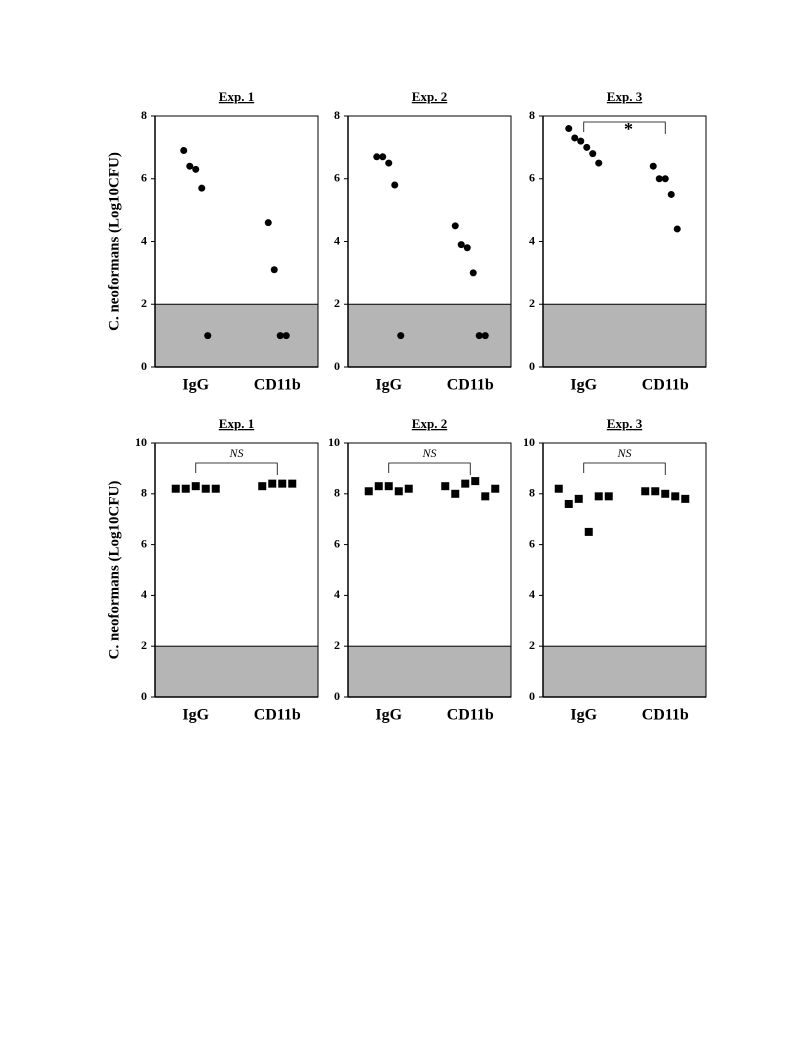 Image resolution: width=793 pixels, height=1051 pixels. I want to click on panel: 0 2 4 6 8 Exp. 2 IgG CD11b, so click(423, 241).